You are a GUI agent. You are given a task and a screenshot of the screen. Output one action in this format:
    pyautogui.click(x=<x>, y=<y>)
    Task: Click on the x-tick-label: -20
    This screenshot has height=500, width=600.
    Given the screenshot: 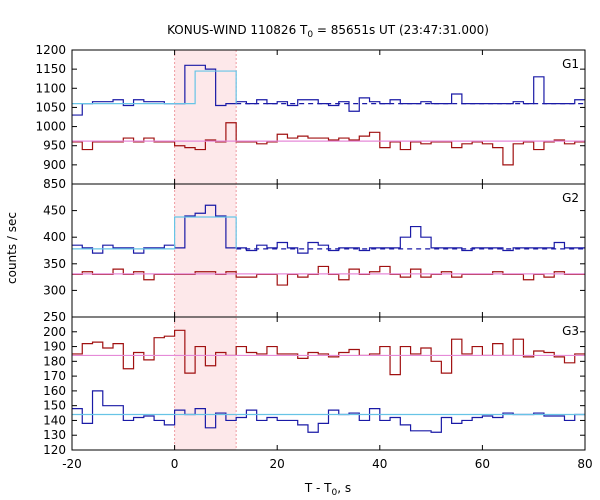 What is the action you would take?
    pyautogui.click(x=72, y=464)
    